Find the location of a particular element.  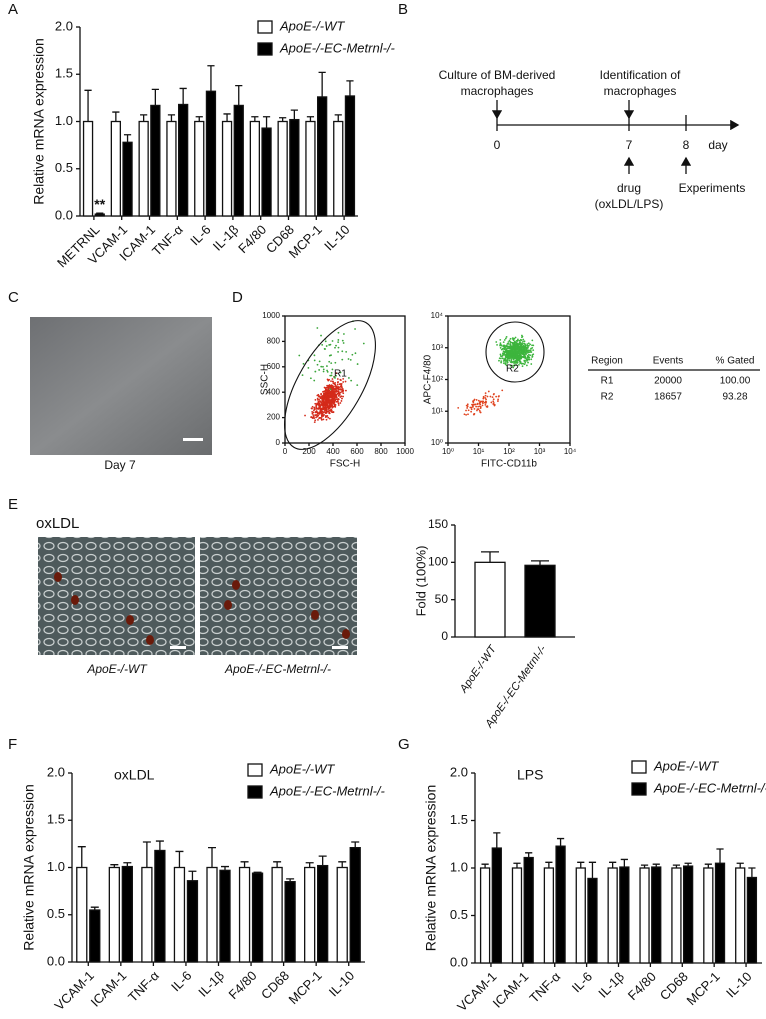

panel-label: D is located at coordinates (237, 297).